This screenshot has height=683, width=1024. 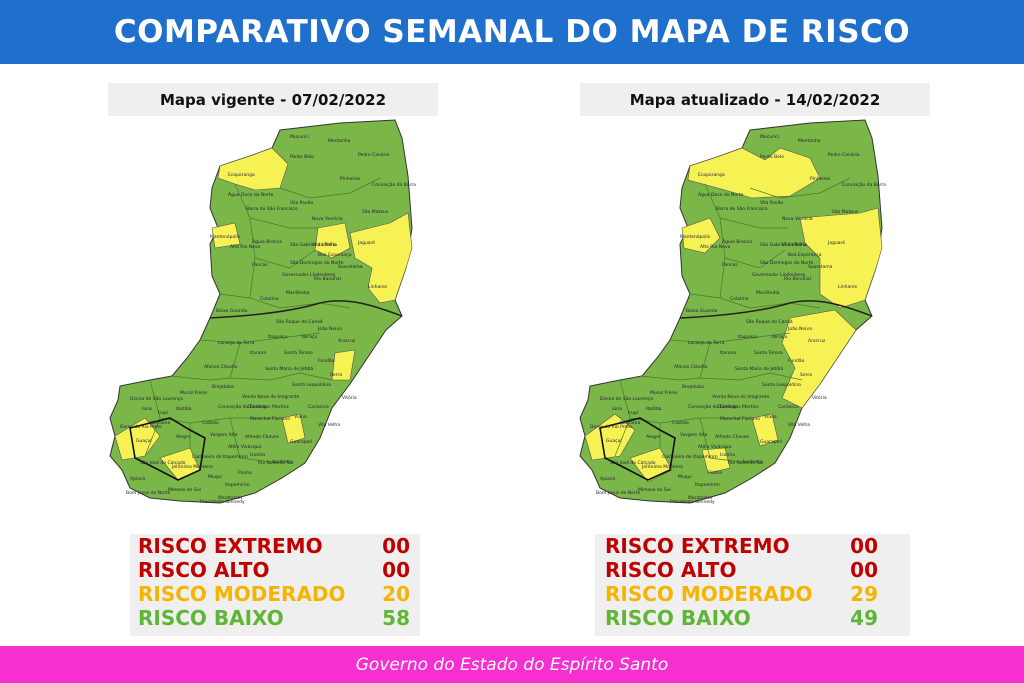 What do you see at coordinates (864, 618) in the screenshot?
I see `stat-value: 49` at bounding box center [864, 618].